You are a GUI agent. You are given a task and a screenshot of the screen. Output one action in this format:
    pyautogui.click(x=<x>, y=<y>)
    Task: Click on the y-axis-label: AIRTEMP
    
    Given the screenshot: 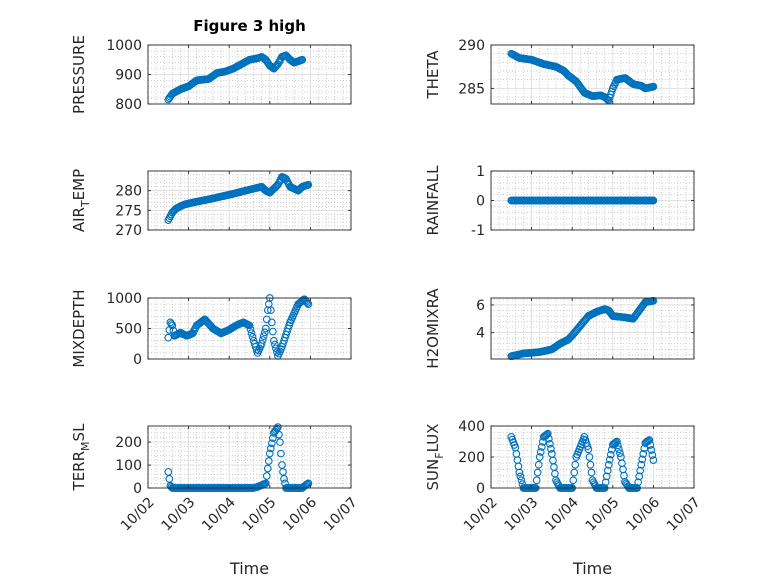 What is the action you would take?
    pyautogui.click(x=81, y=200)
    